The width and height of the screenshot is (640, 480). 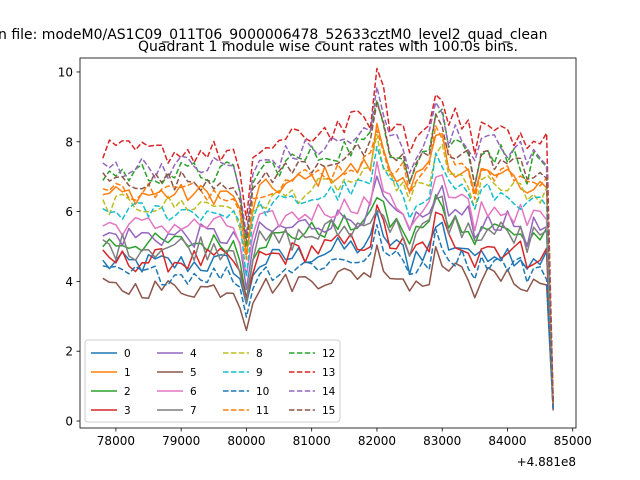 I want to click on x-tick-label: 79000, so click(x=181, y=441).